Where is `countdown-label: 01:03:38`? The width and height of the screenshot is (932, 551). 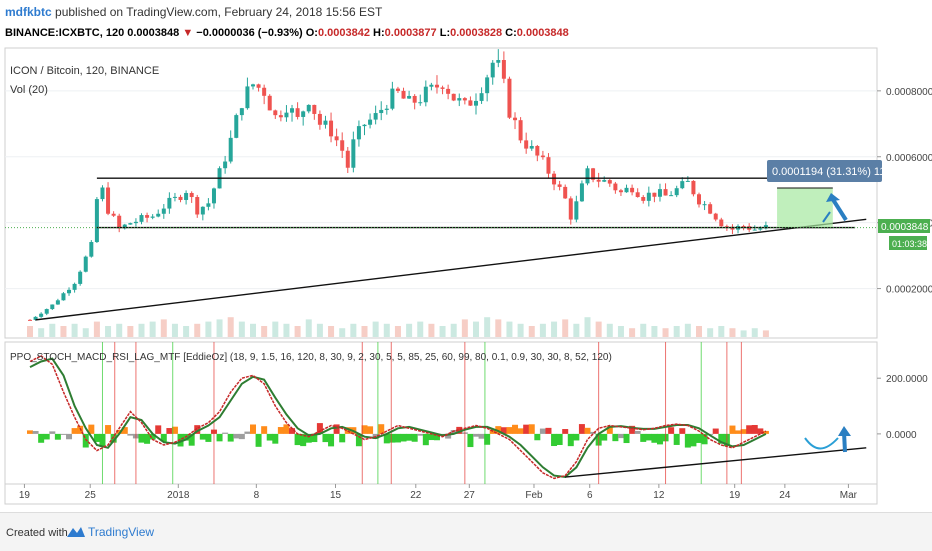
countdown-label: 01:03:38 is located at coordinates (908, 243).